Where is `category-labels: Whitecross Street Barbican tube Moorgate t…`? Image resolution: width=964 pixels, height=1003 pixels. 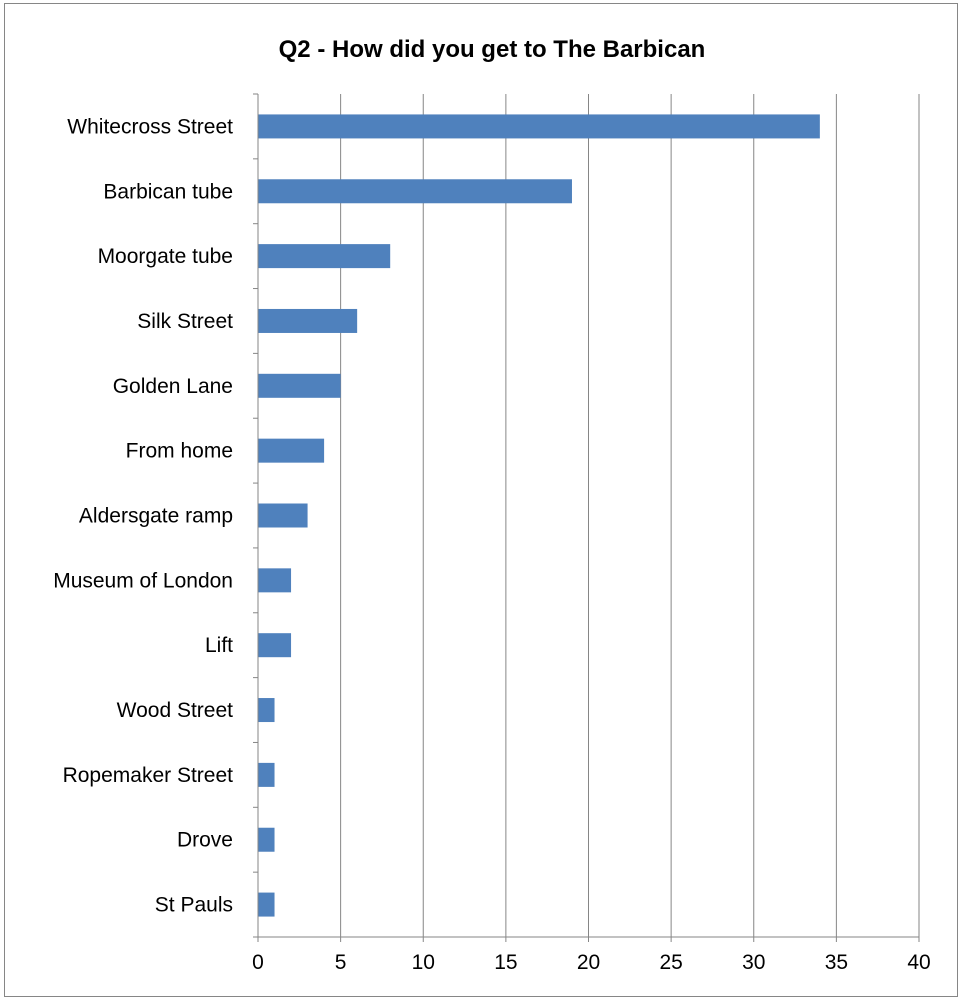 category-labels: Whitecross Street Barbican tube Moorgate t… is located at coordinates (143, 515).